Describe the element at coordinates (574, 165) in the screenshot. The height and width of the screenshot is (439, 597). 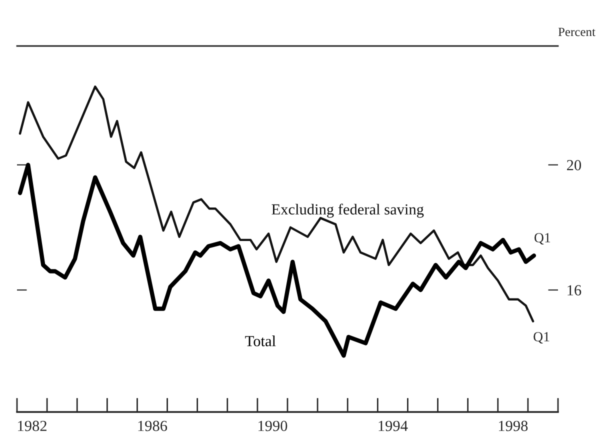
I see `y-tick-label: 20` at that location.